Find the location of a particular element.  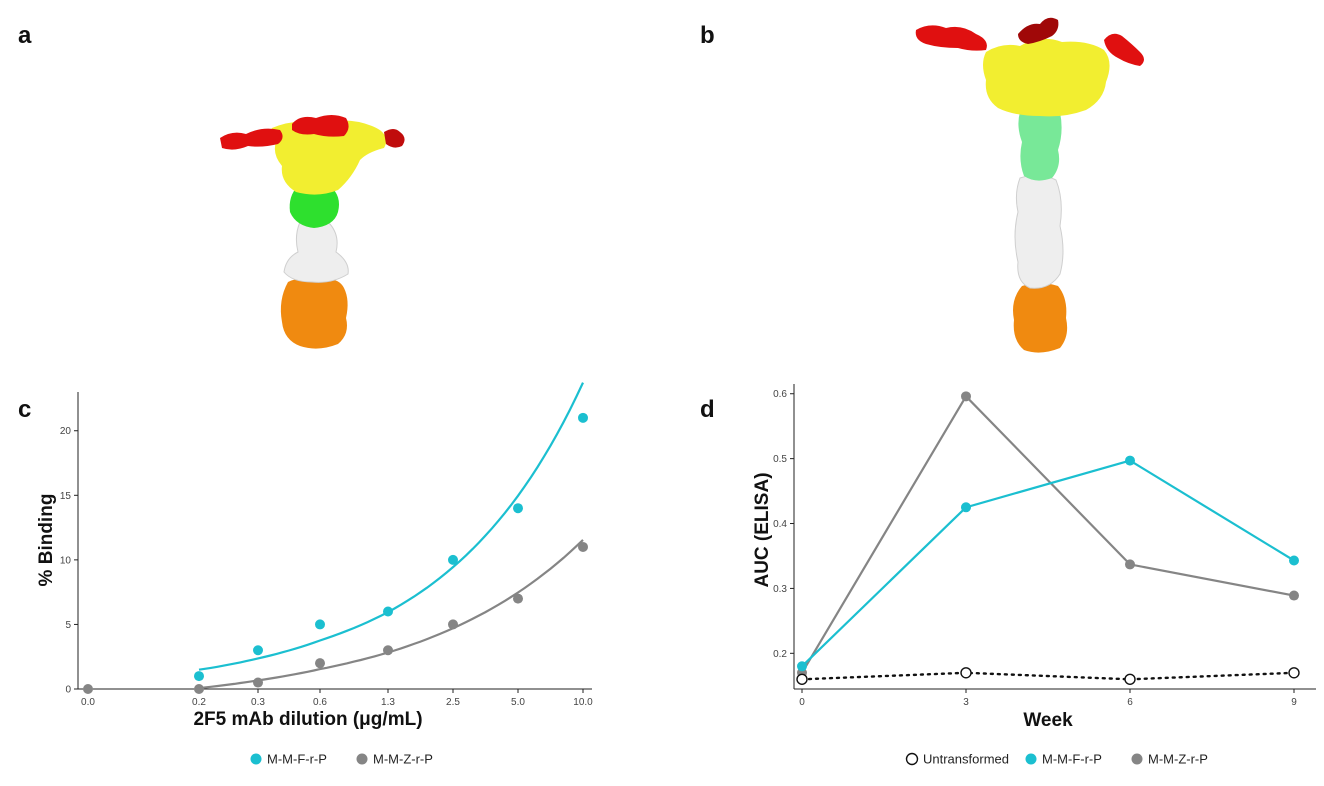

protein-structure-a is located at coordinates (312, 232).